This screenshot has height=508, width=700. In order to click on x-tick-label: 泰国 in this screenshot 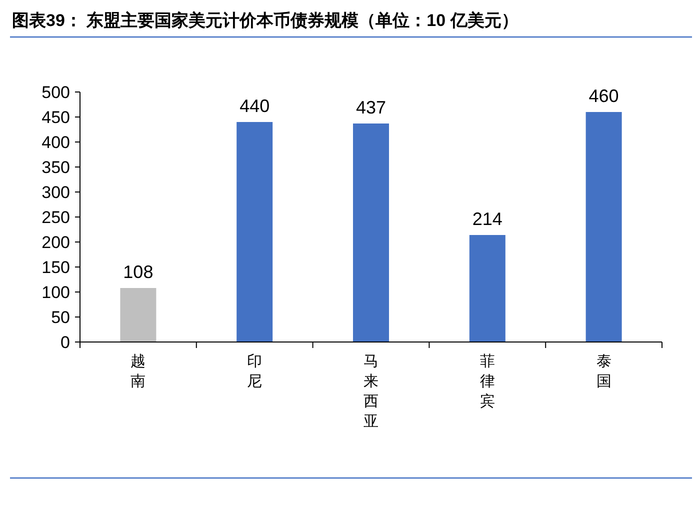, I will do `click(604, 371)`.